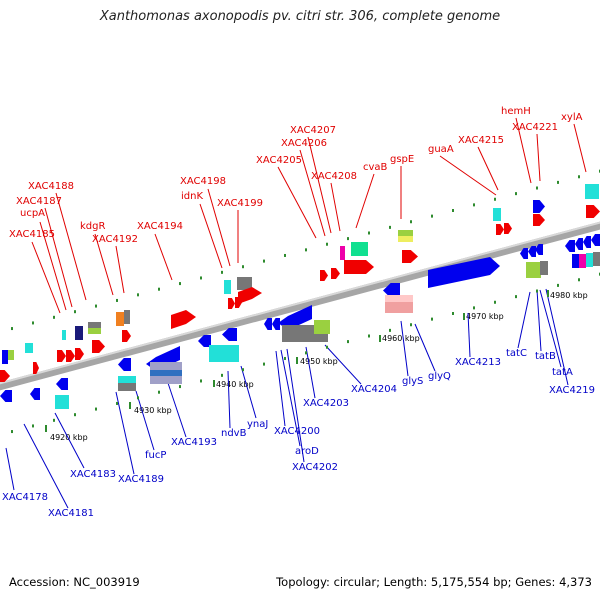 The width and height of the screenshot is (600, 600). What do you see at coordinates (141, 479) in the screenshot?
I see `gene-label: XAC4189` at bounding box center [141, 479].